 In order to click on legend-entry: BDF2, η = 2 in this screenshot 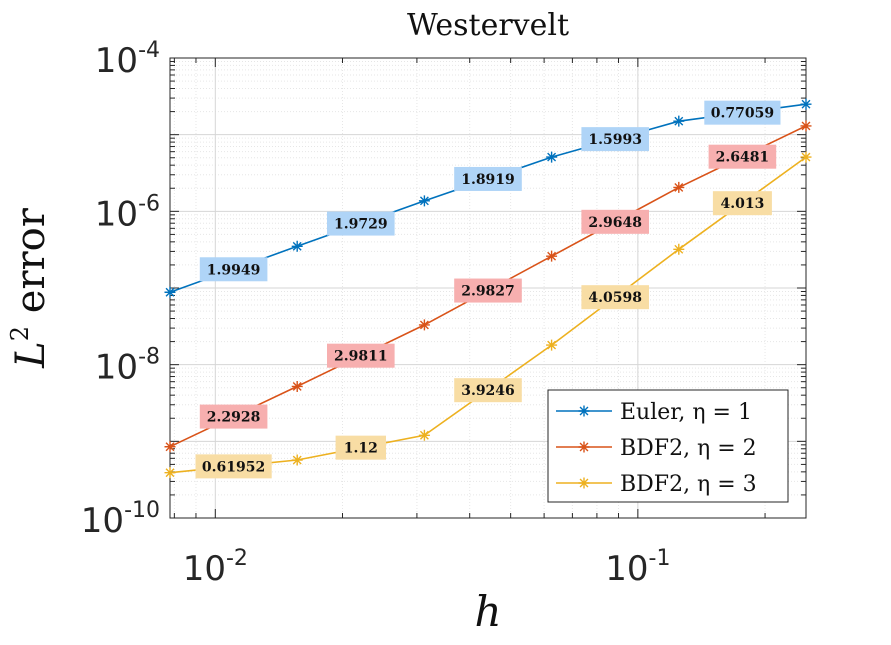, I will do `click(656, 448)`.